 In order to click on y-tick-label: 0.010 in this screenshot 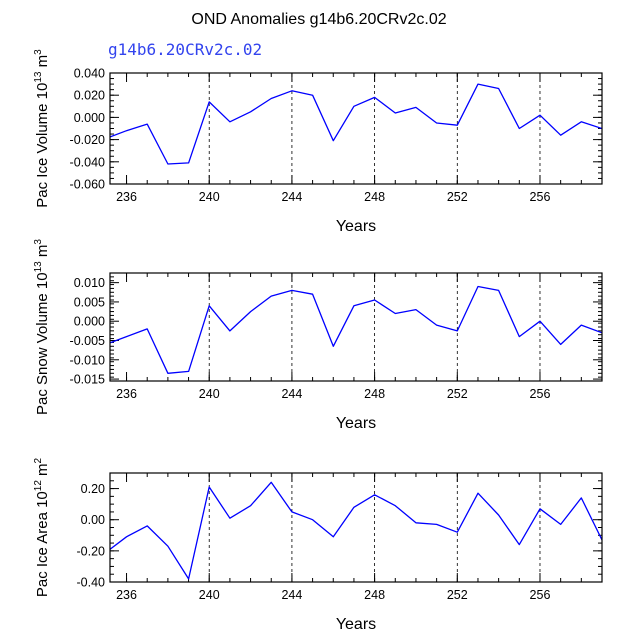, I will do `click(89, 283)`.